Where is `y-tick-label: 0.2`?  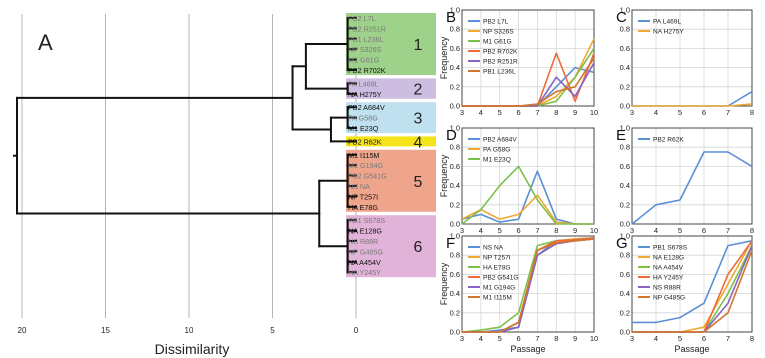
y-tick-label: 0.2 is located at coordinates (455, 312).